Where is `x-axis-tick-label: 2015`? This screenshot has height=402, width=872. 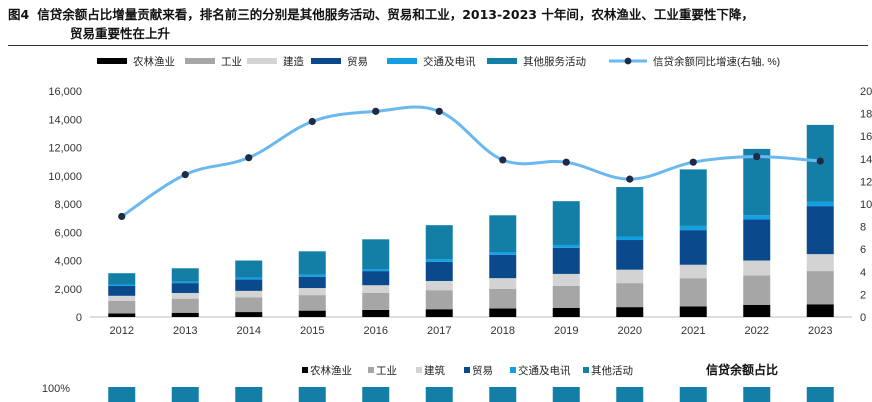 x-axis-tick-label: 2015 is located at coordinates (312, 331).